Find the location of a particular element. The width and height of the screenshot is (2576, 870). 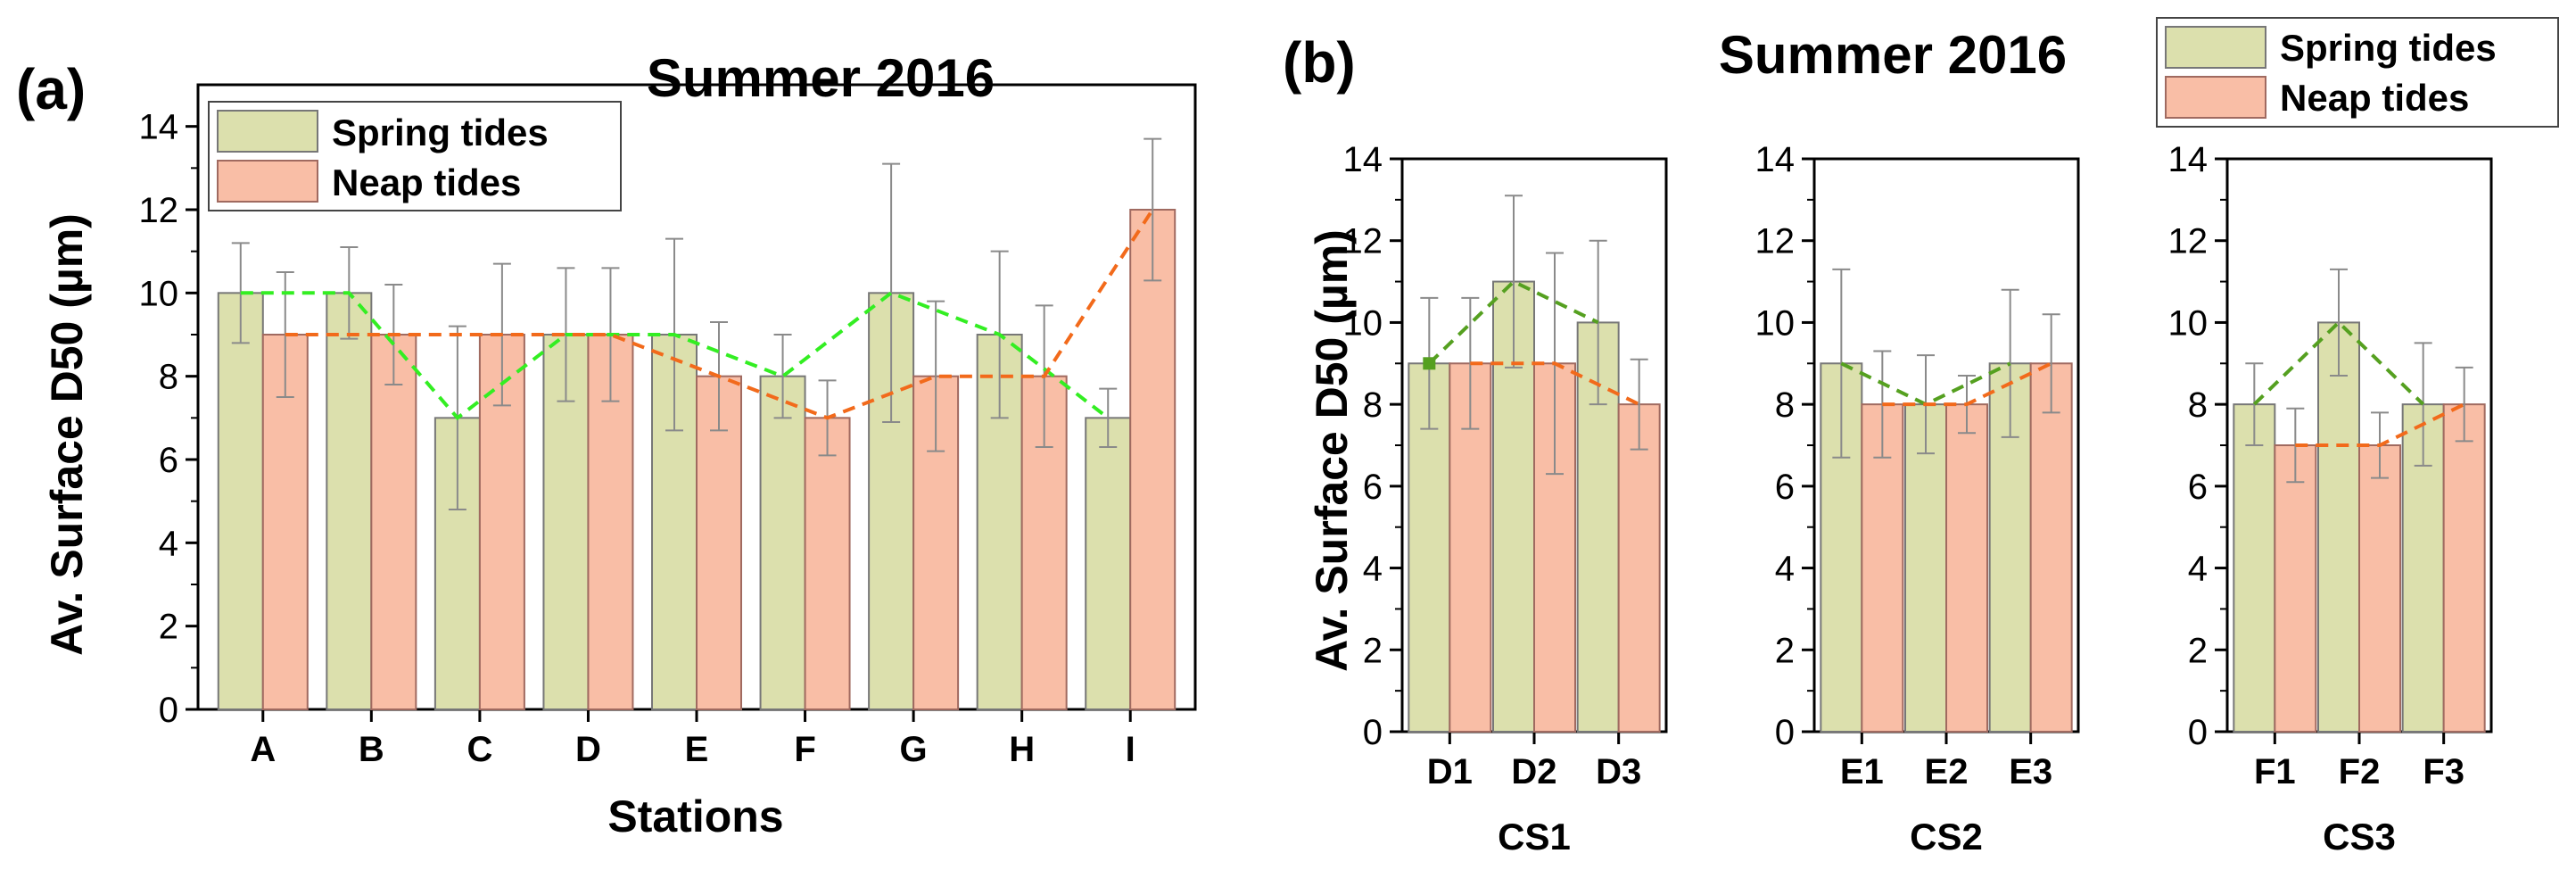

panel-a-line-neap is located at coordinates (719, 314).